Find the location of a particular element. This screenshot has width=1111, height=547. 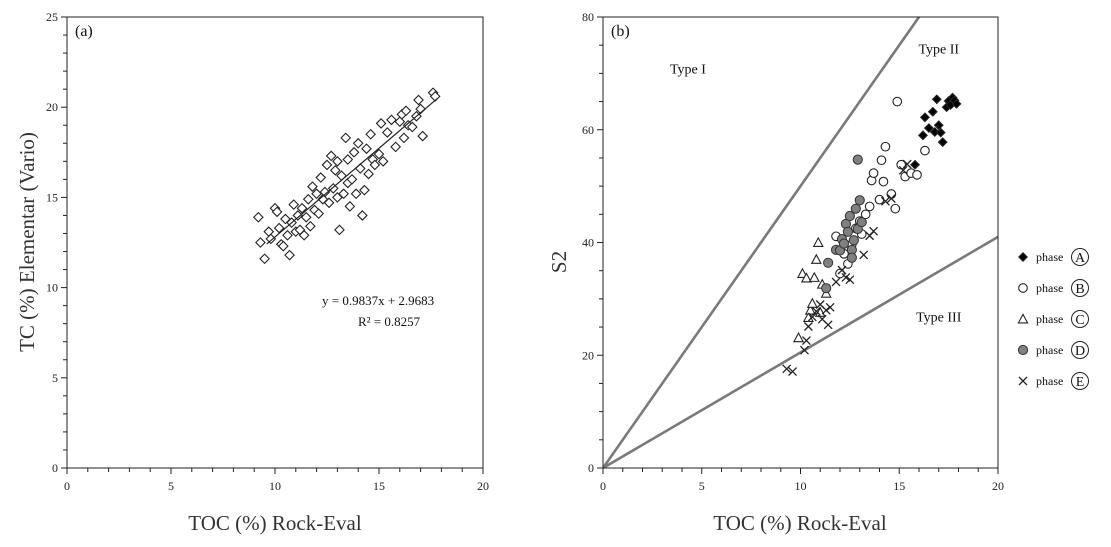

panel-a-equation: y = 0.9837x + 2.9683 is located at coordinates (378, 300).